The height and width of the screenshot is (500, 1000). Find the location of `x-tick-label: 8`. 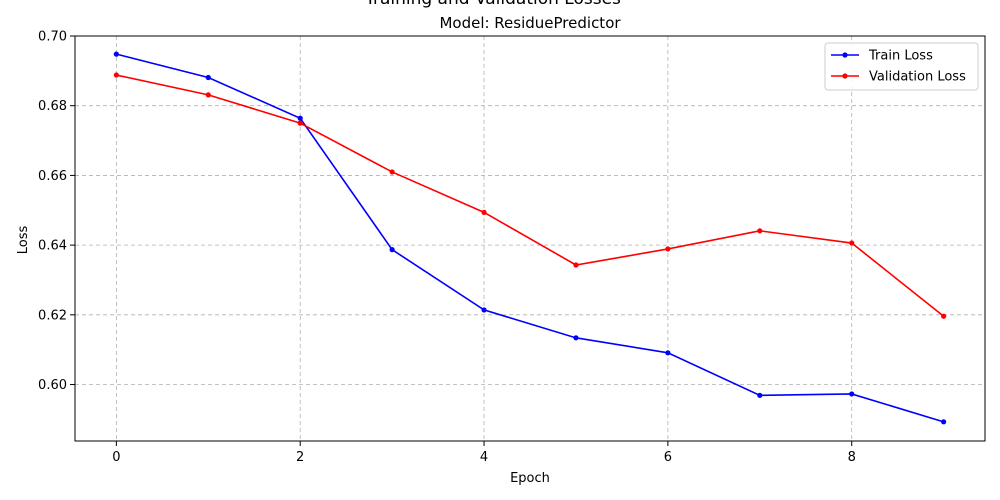

x-tick-label: 8 is located at coordinates (852, 457).